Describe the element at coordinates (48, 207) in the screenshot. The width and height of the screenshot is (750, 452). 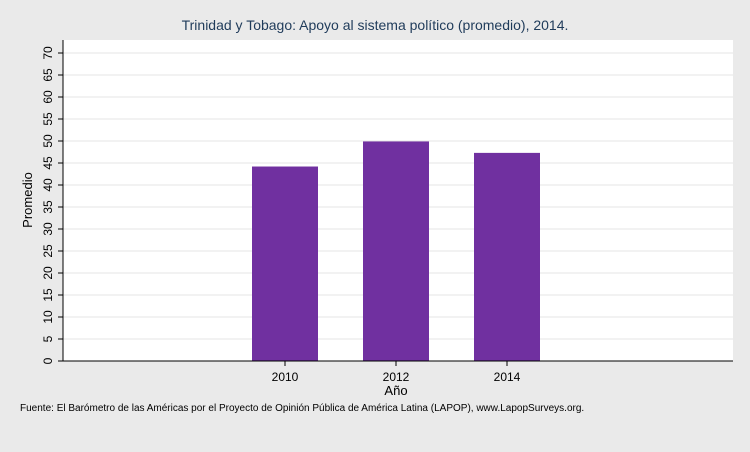
I see `y-tick-label: 35` at that location.